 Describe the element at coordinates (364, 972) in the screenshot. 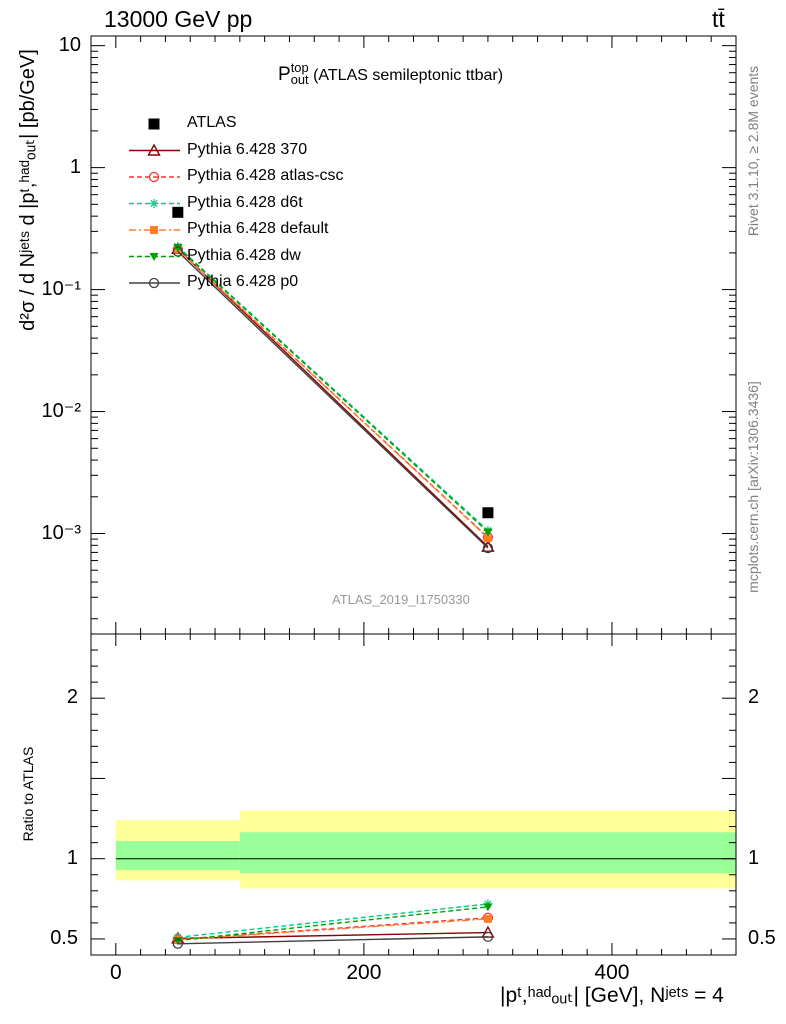

I see `x-tick-label: 200` at that location.